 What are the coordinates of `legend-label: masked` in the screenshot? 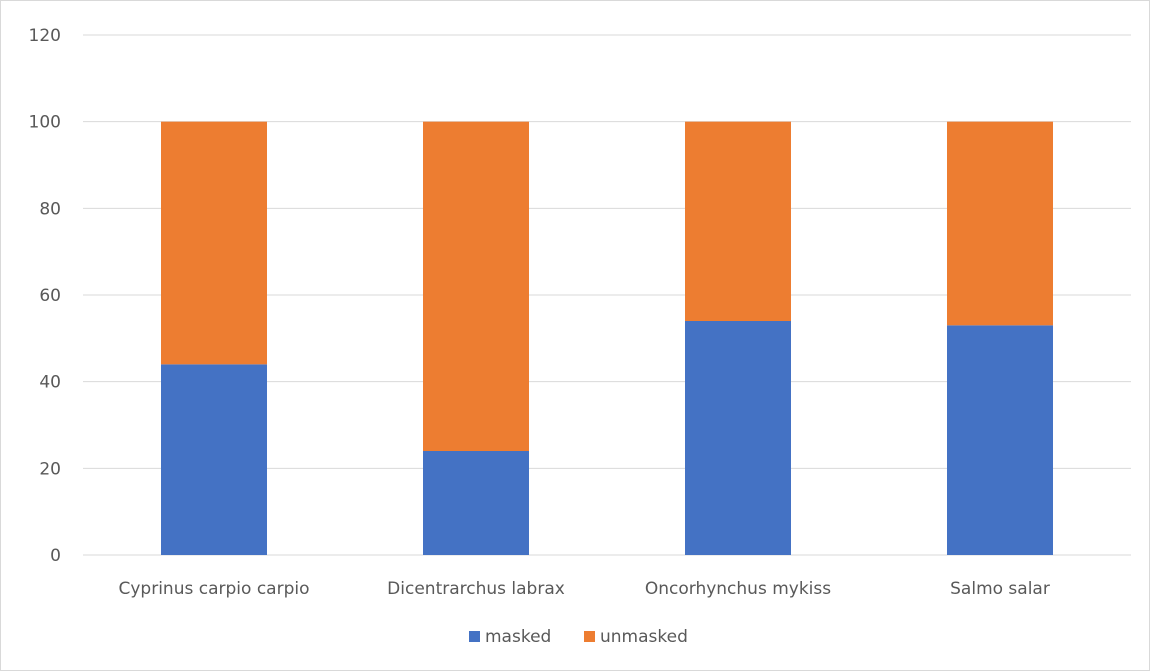 It's located at (518, 637).